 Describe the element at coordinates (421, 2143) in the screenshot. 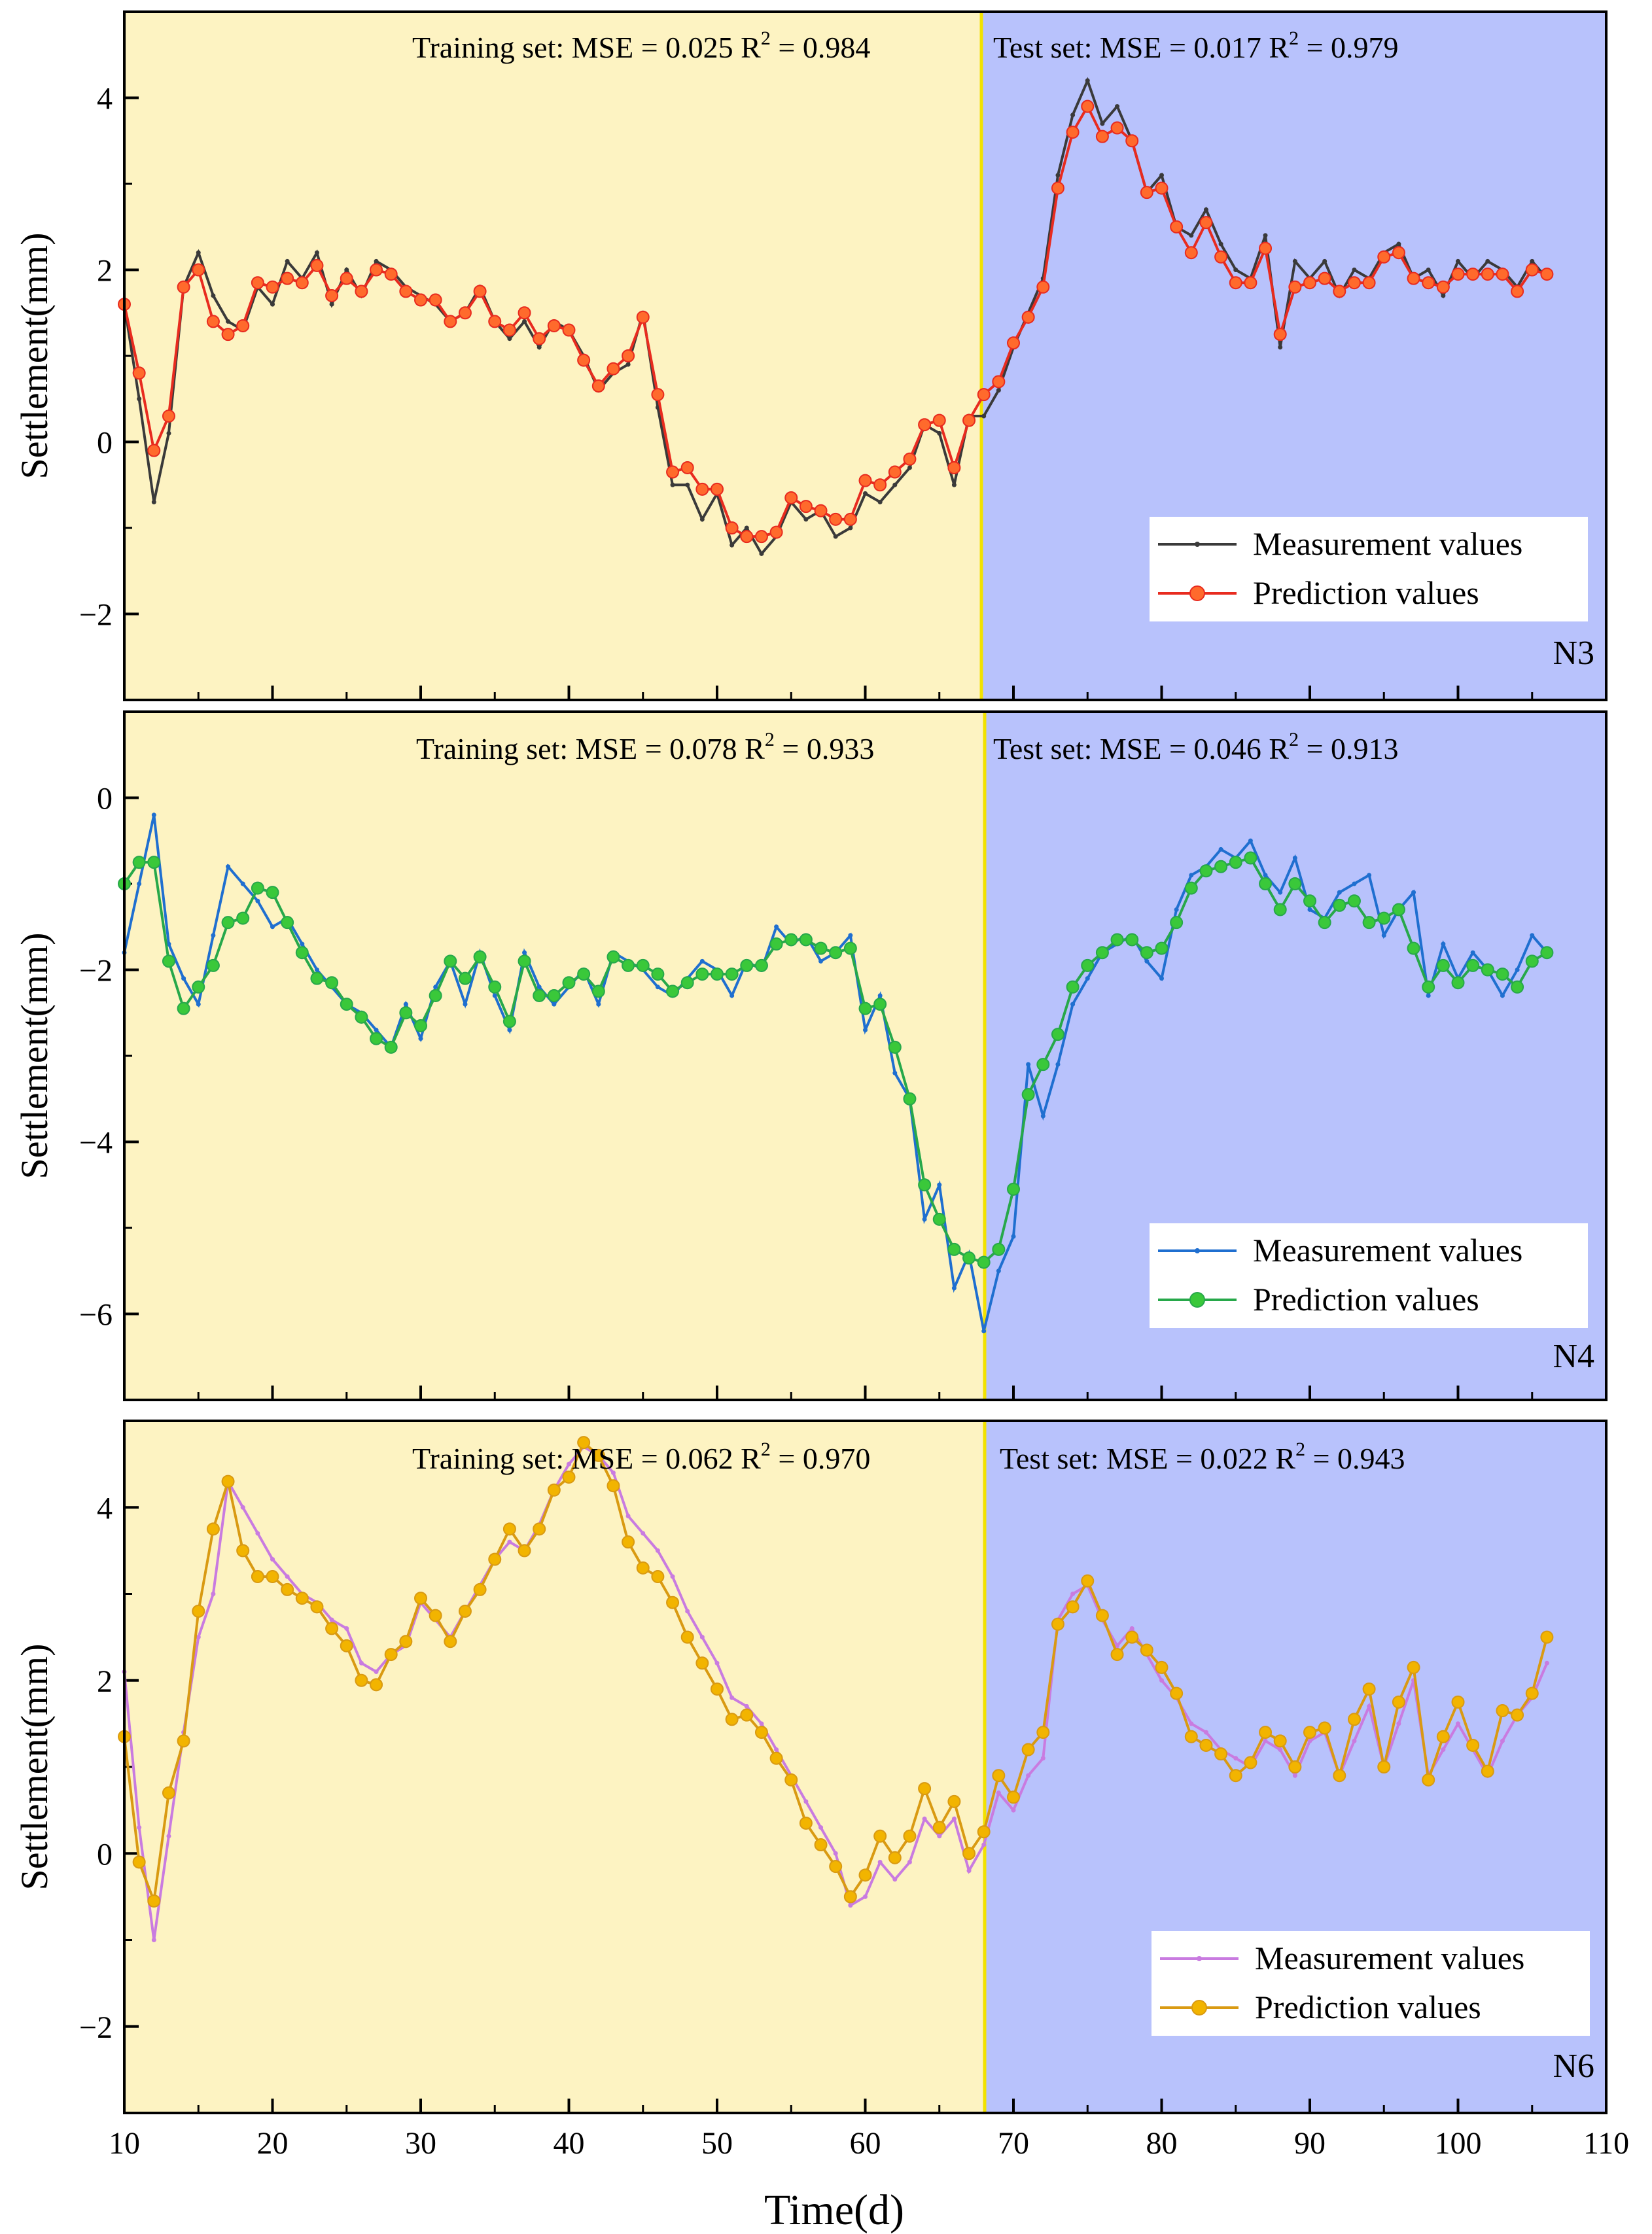

I see `x-tick-label-2: 30` at that location.